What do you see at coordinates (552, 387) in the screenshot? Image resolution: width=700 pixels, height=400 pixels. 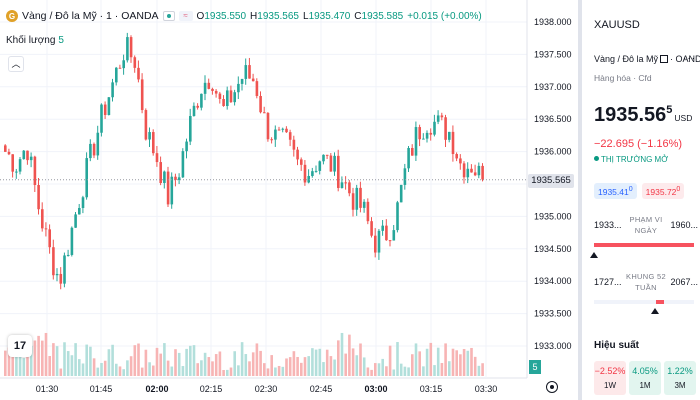 I see `gear-icon` at bounding box center [552, 387].